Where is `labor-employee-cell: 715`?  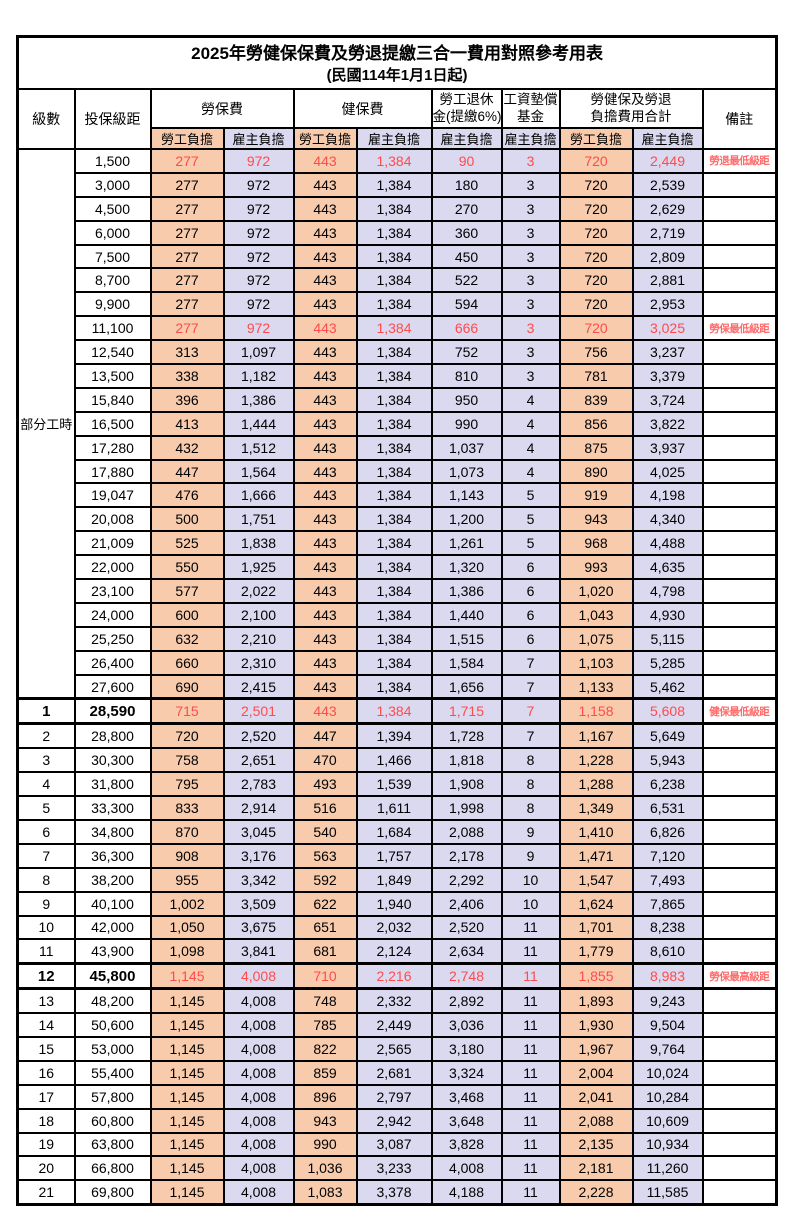 labor-employee-cell: 715 is located at coordinates (187, 711).